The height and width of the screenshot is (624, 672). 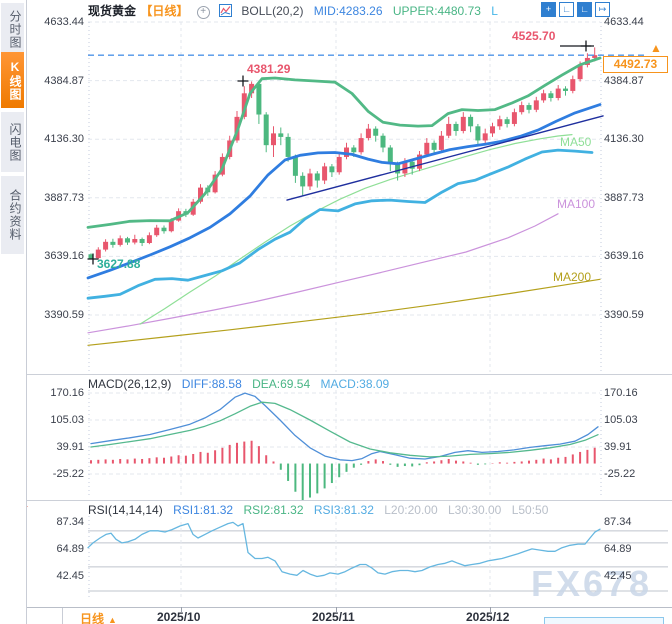 What do you see at coordinates (344, 429) in the screenshot?
I see `macd-dea-line` at bounding box center [344, 429].